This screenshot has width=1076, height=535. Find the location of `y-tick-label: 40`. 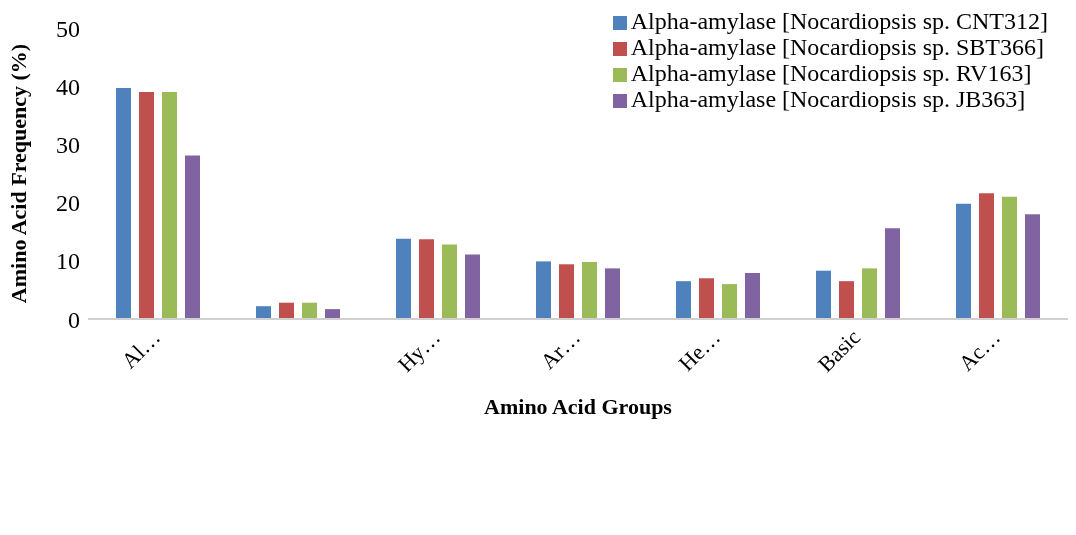

y-tick-label: 40 is located at coordinates (68, 86).